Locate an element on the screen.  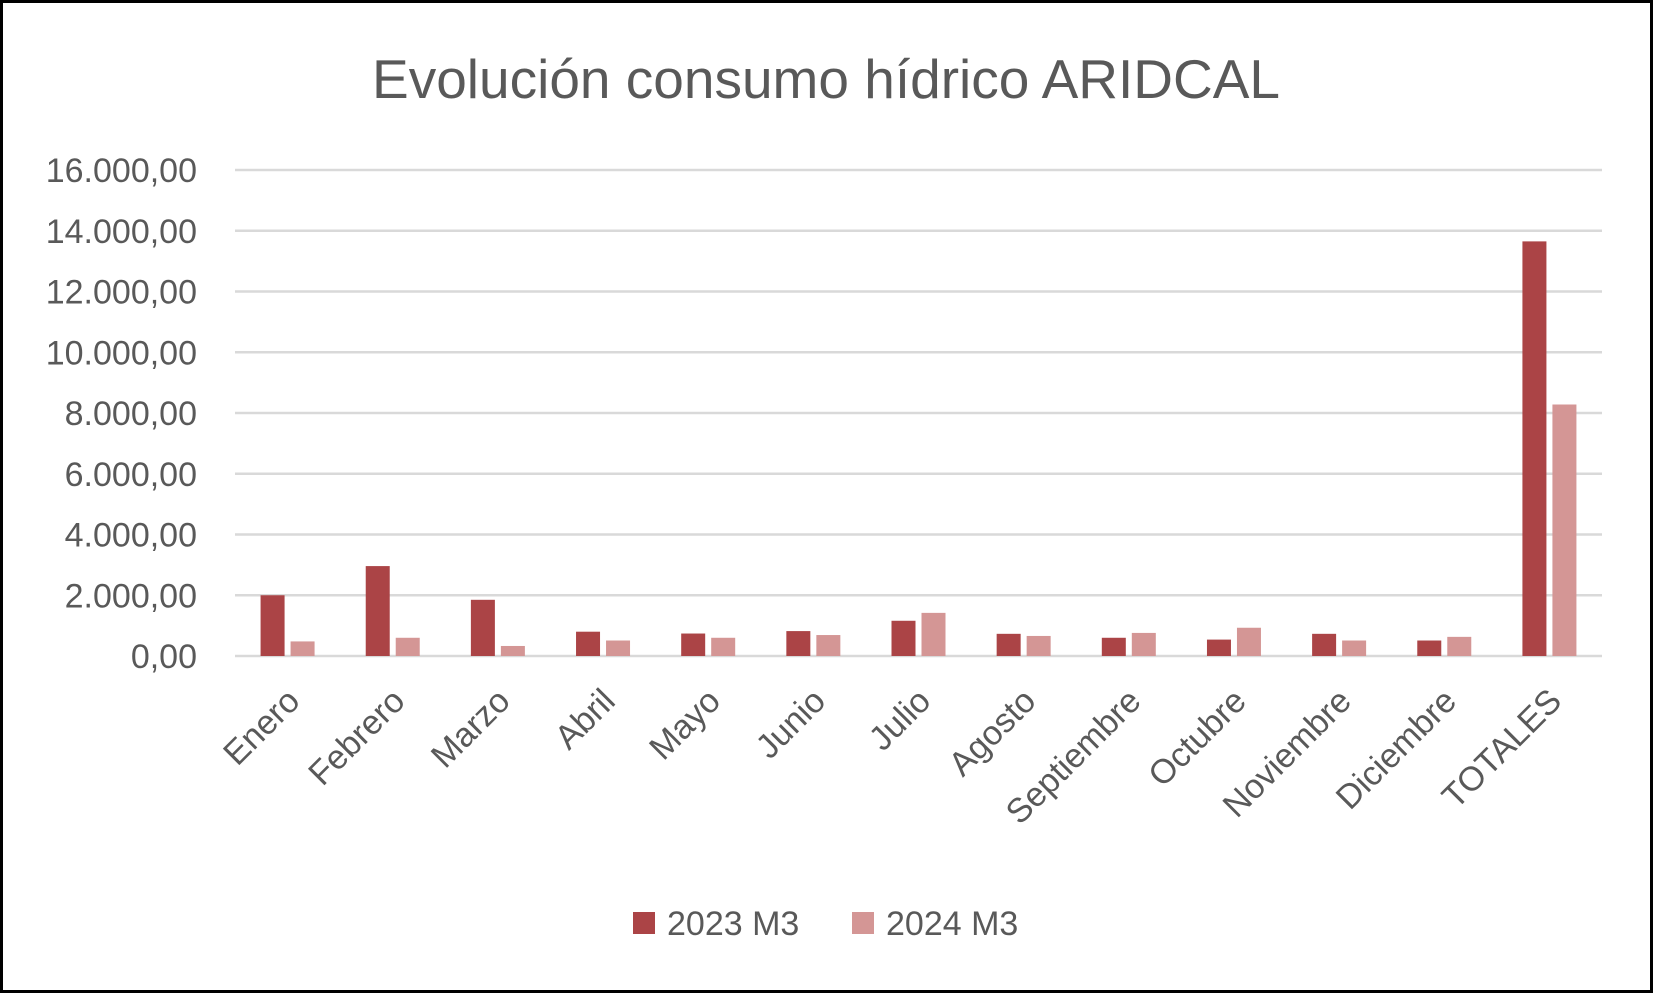
y-tick-label: 4.000,00 is located at coordinates (131, 536).